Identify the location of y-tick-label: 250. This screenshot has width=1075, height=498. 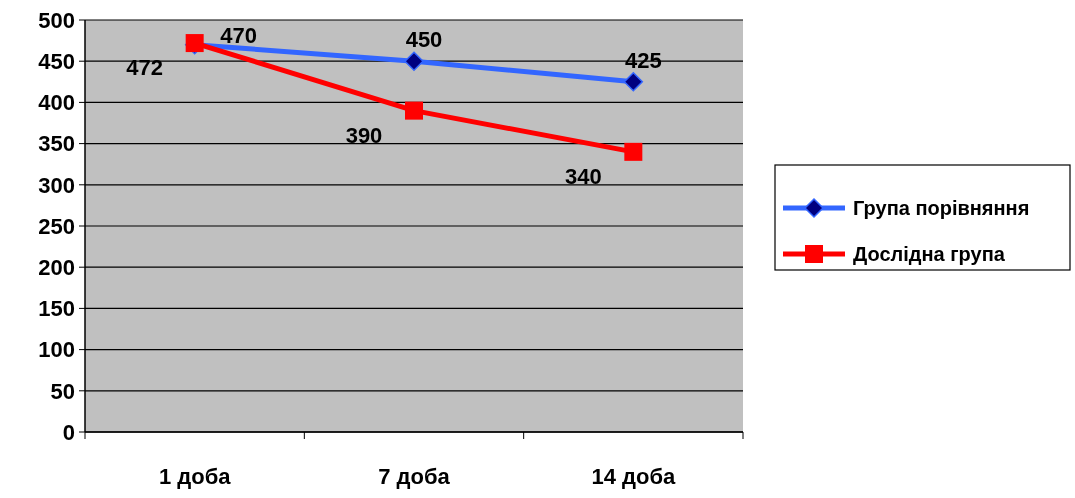
(56, 226).